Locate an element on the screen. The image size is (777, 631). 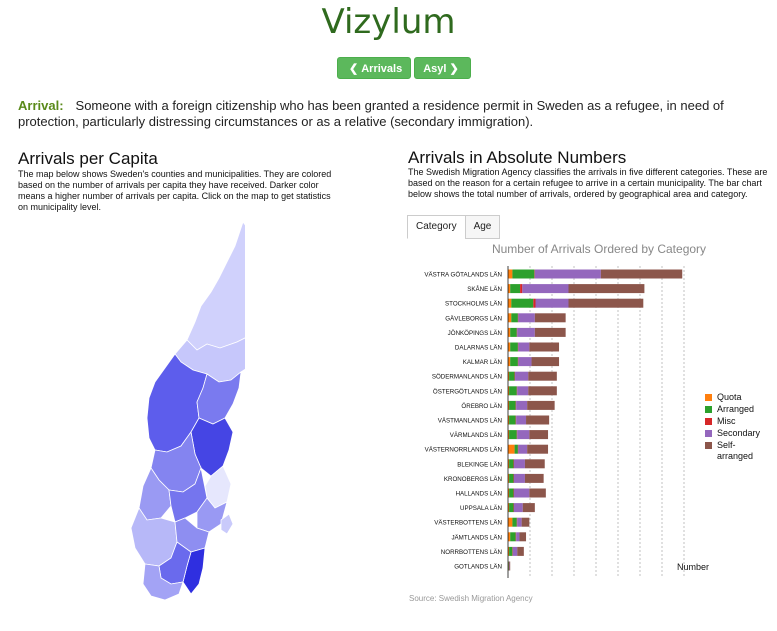
category-label: UPPSALA LÄN is located at coordinates (481, 508).